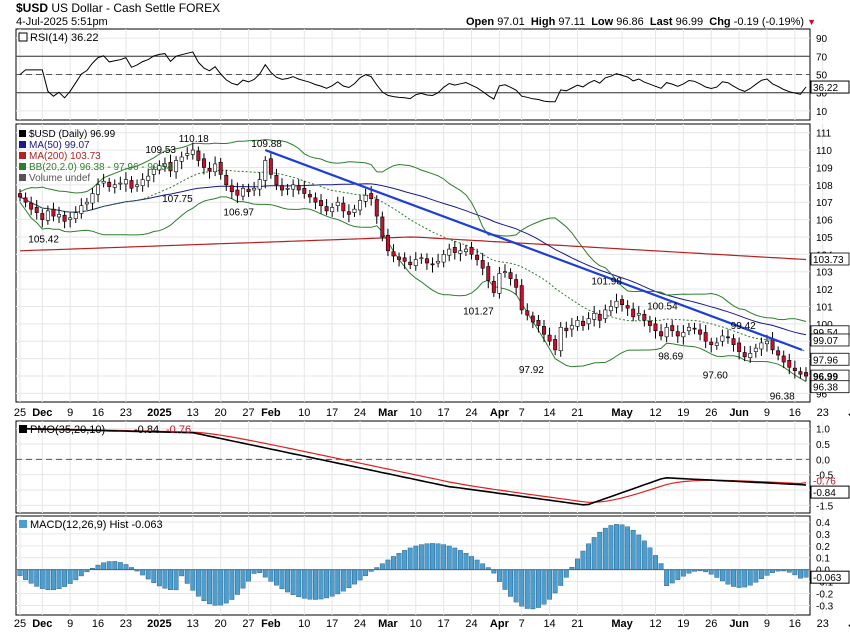 The height and width of the screenshot is (633, 850). What do you see at coordinates (630, 22) in the screenshot?
I see `low-value: 96.86` at bounding box center [630, 22].